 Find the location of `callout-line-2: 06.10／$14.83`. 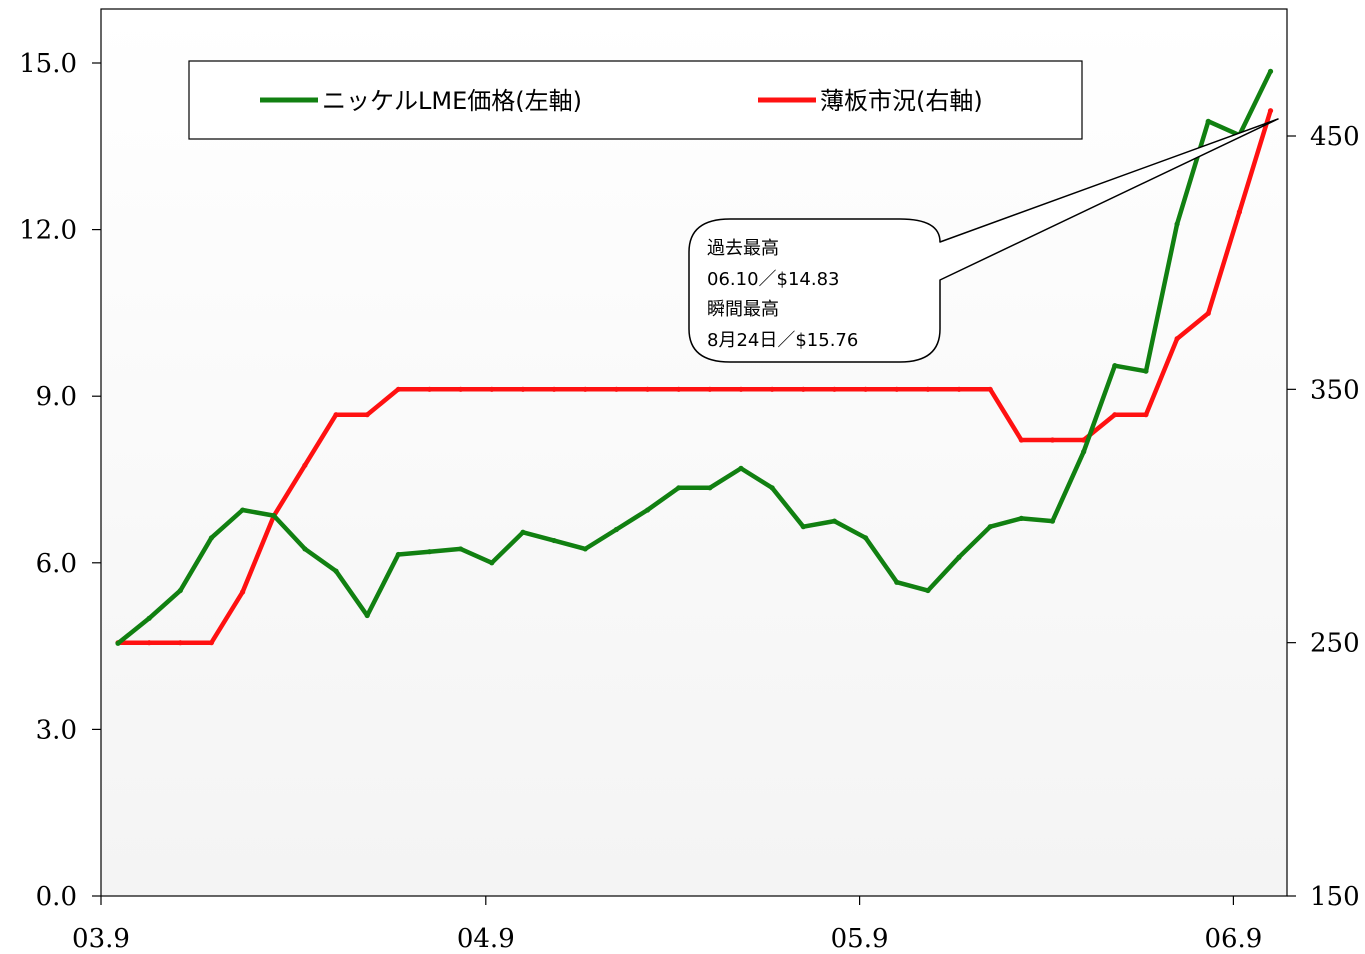

callout-line-2: 06.10／$14.83 is located at coordinates (773, 279).